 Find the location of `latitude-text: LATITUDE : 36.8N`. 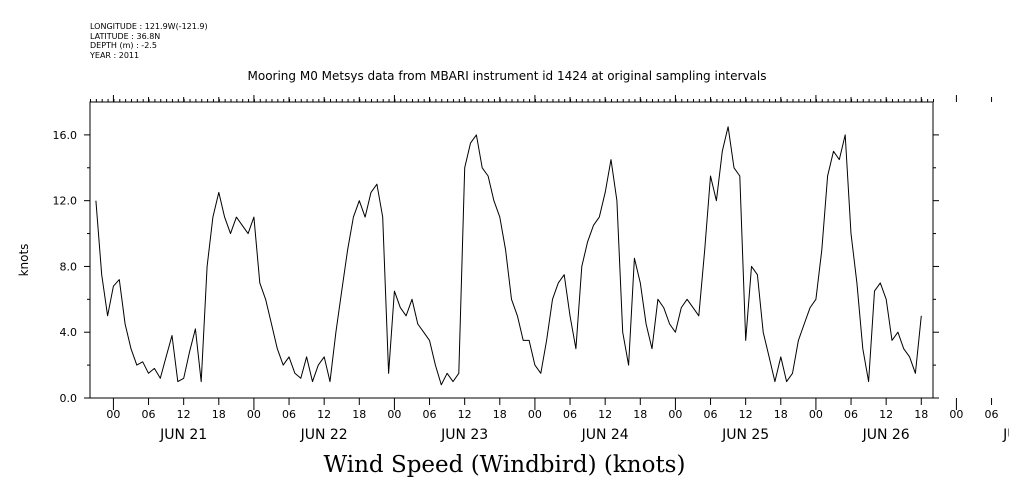

latitude-text: LATITUDE : 36.8N is located at coordinates (125, 36).